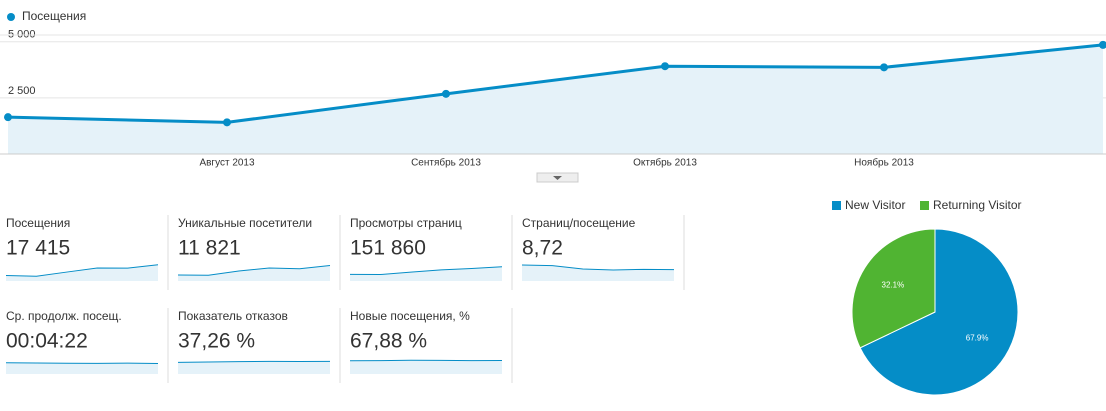 This screenshot has height=411, width=1106. Describe the element at coordinates (388, 248) in the screenshot. I see `metric-value: 151 860` at that location.